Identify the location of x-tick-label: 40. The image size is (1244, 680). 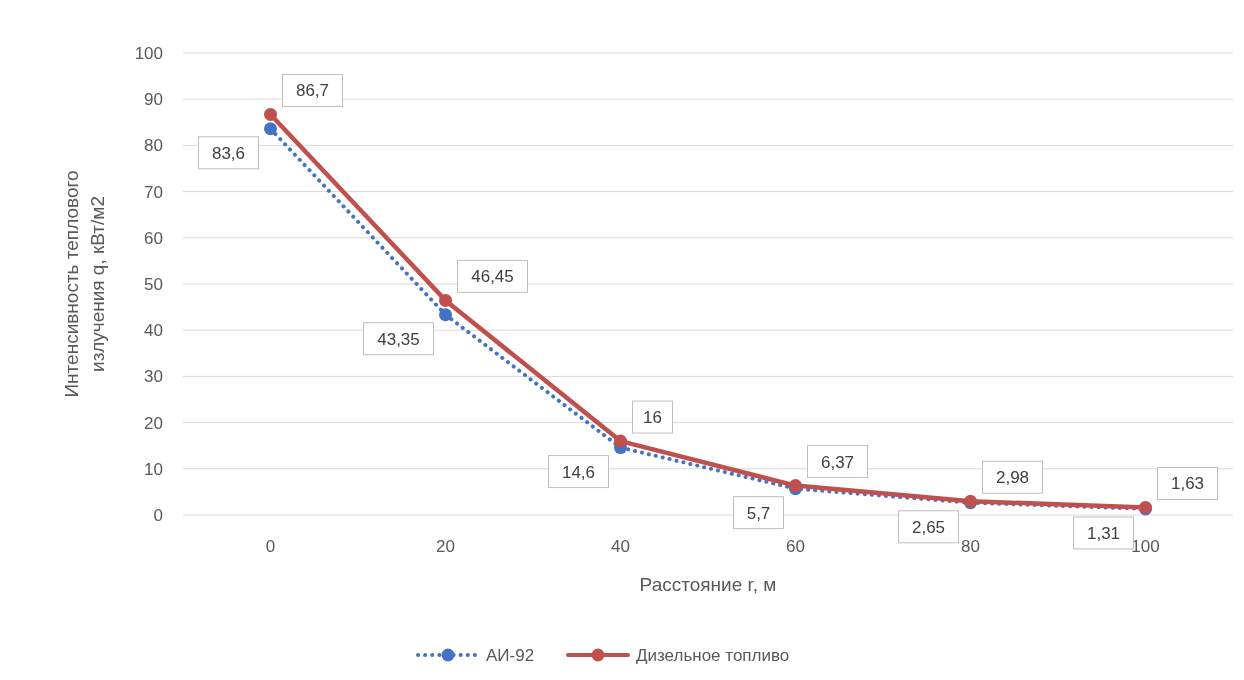
(620, 546).